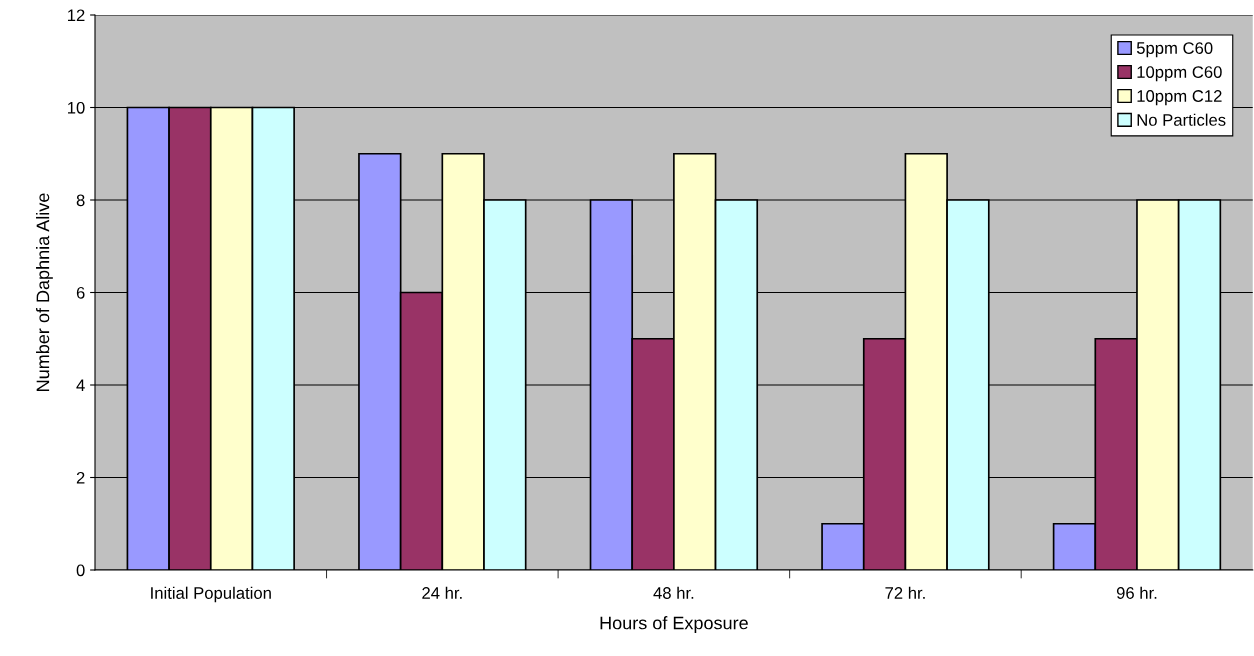 Image resolution: width=1254 pixels, height=656 pixels. I want to click on y-tick-label: 4, so click(80, 385).